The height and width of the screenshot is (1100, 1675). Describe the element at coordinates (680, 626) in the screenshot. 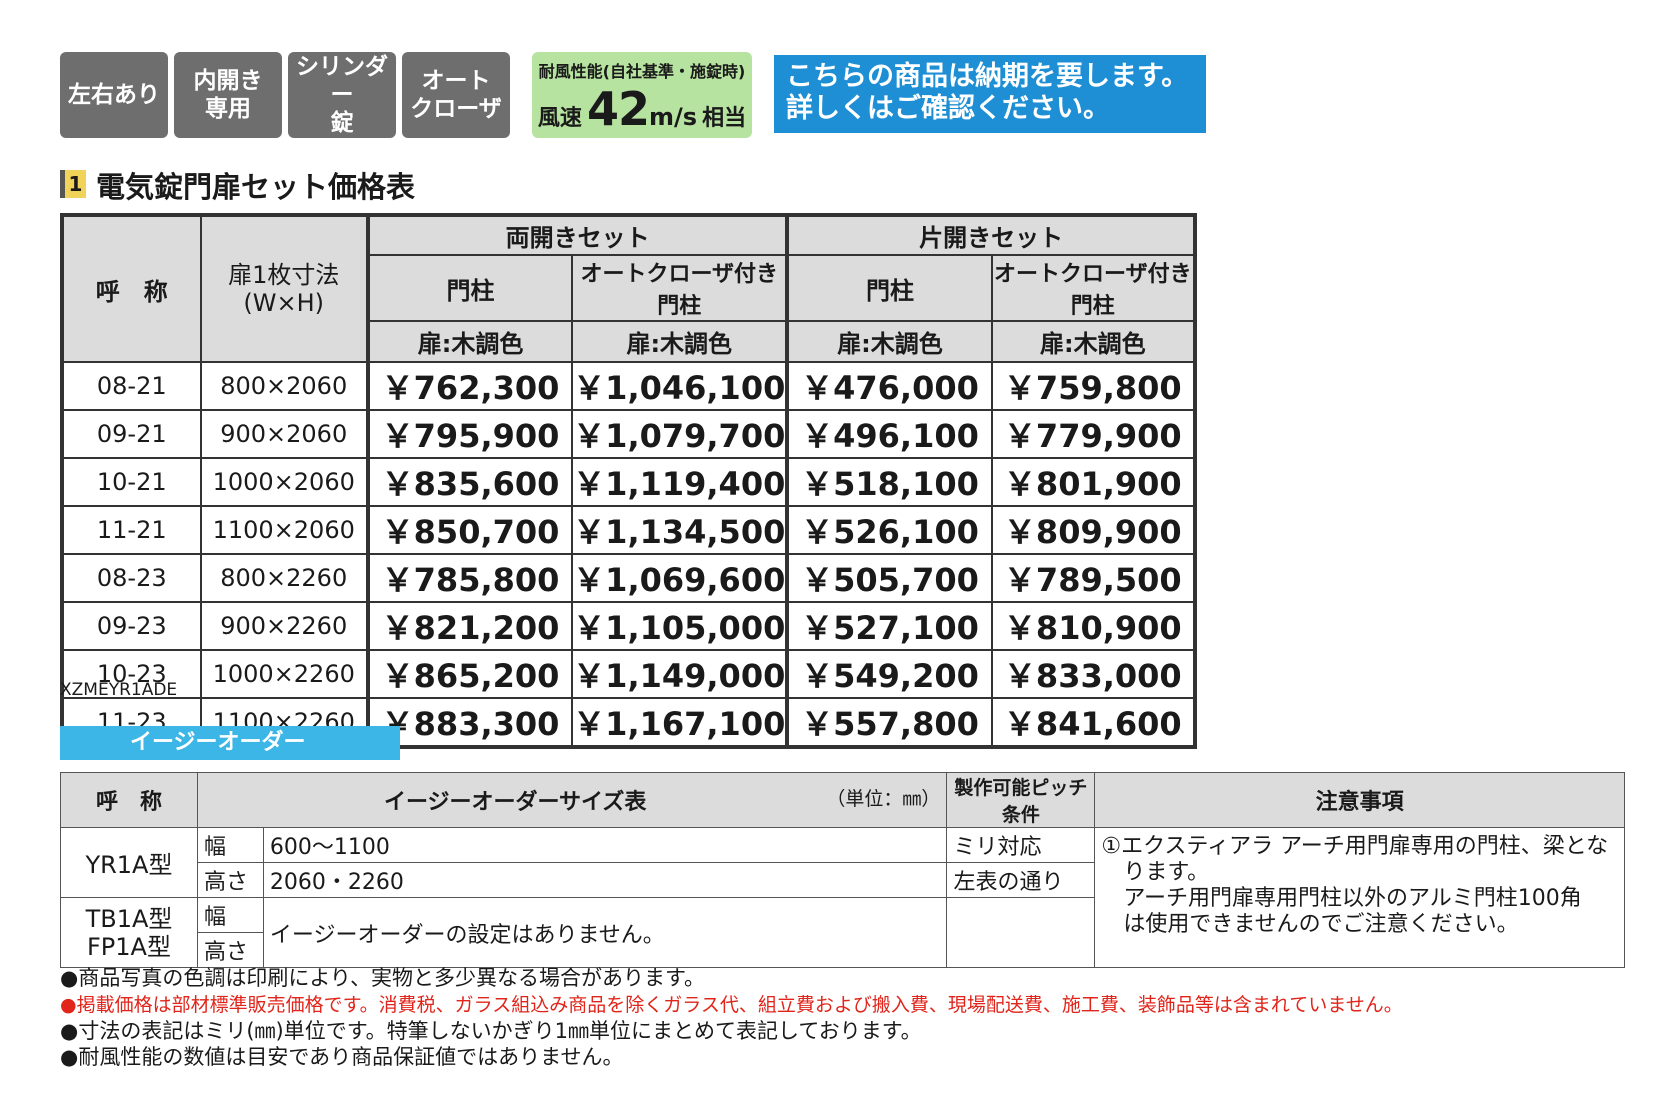

I see `price-double-closer-post: ￥1,105,000` at that location.